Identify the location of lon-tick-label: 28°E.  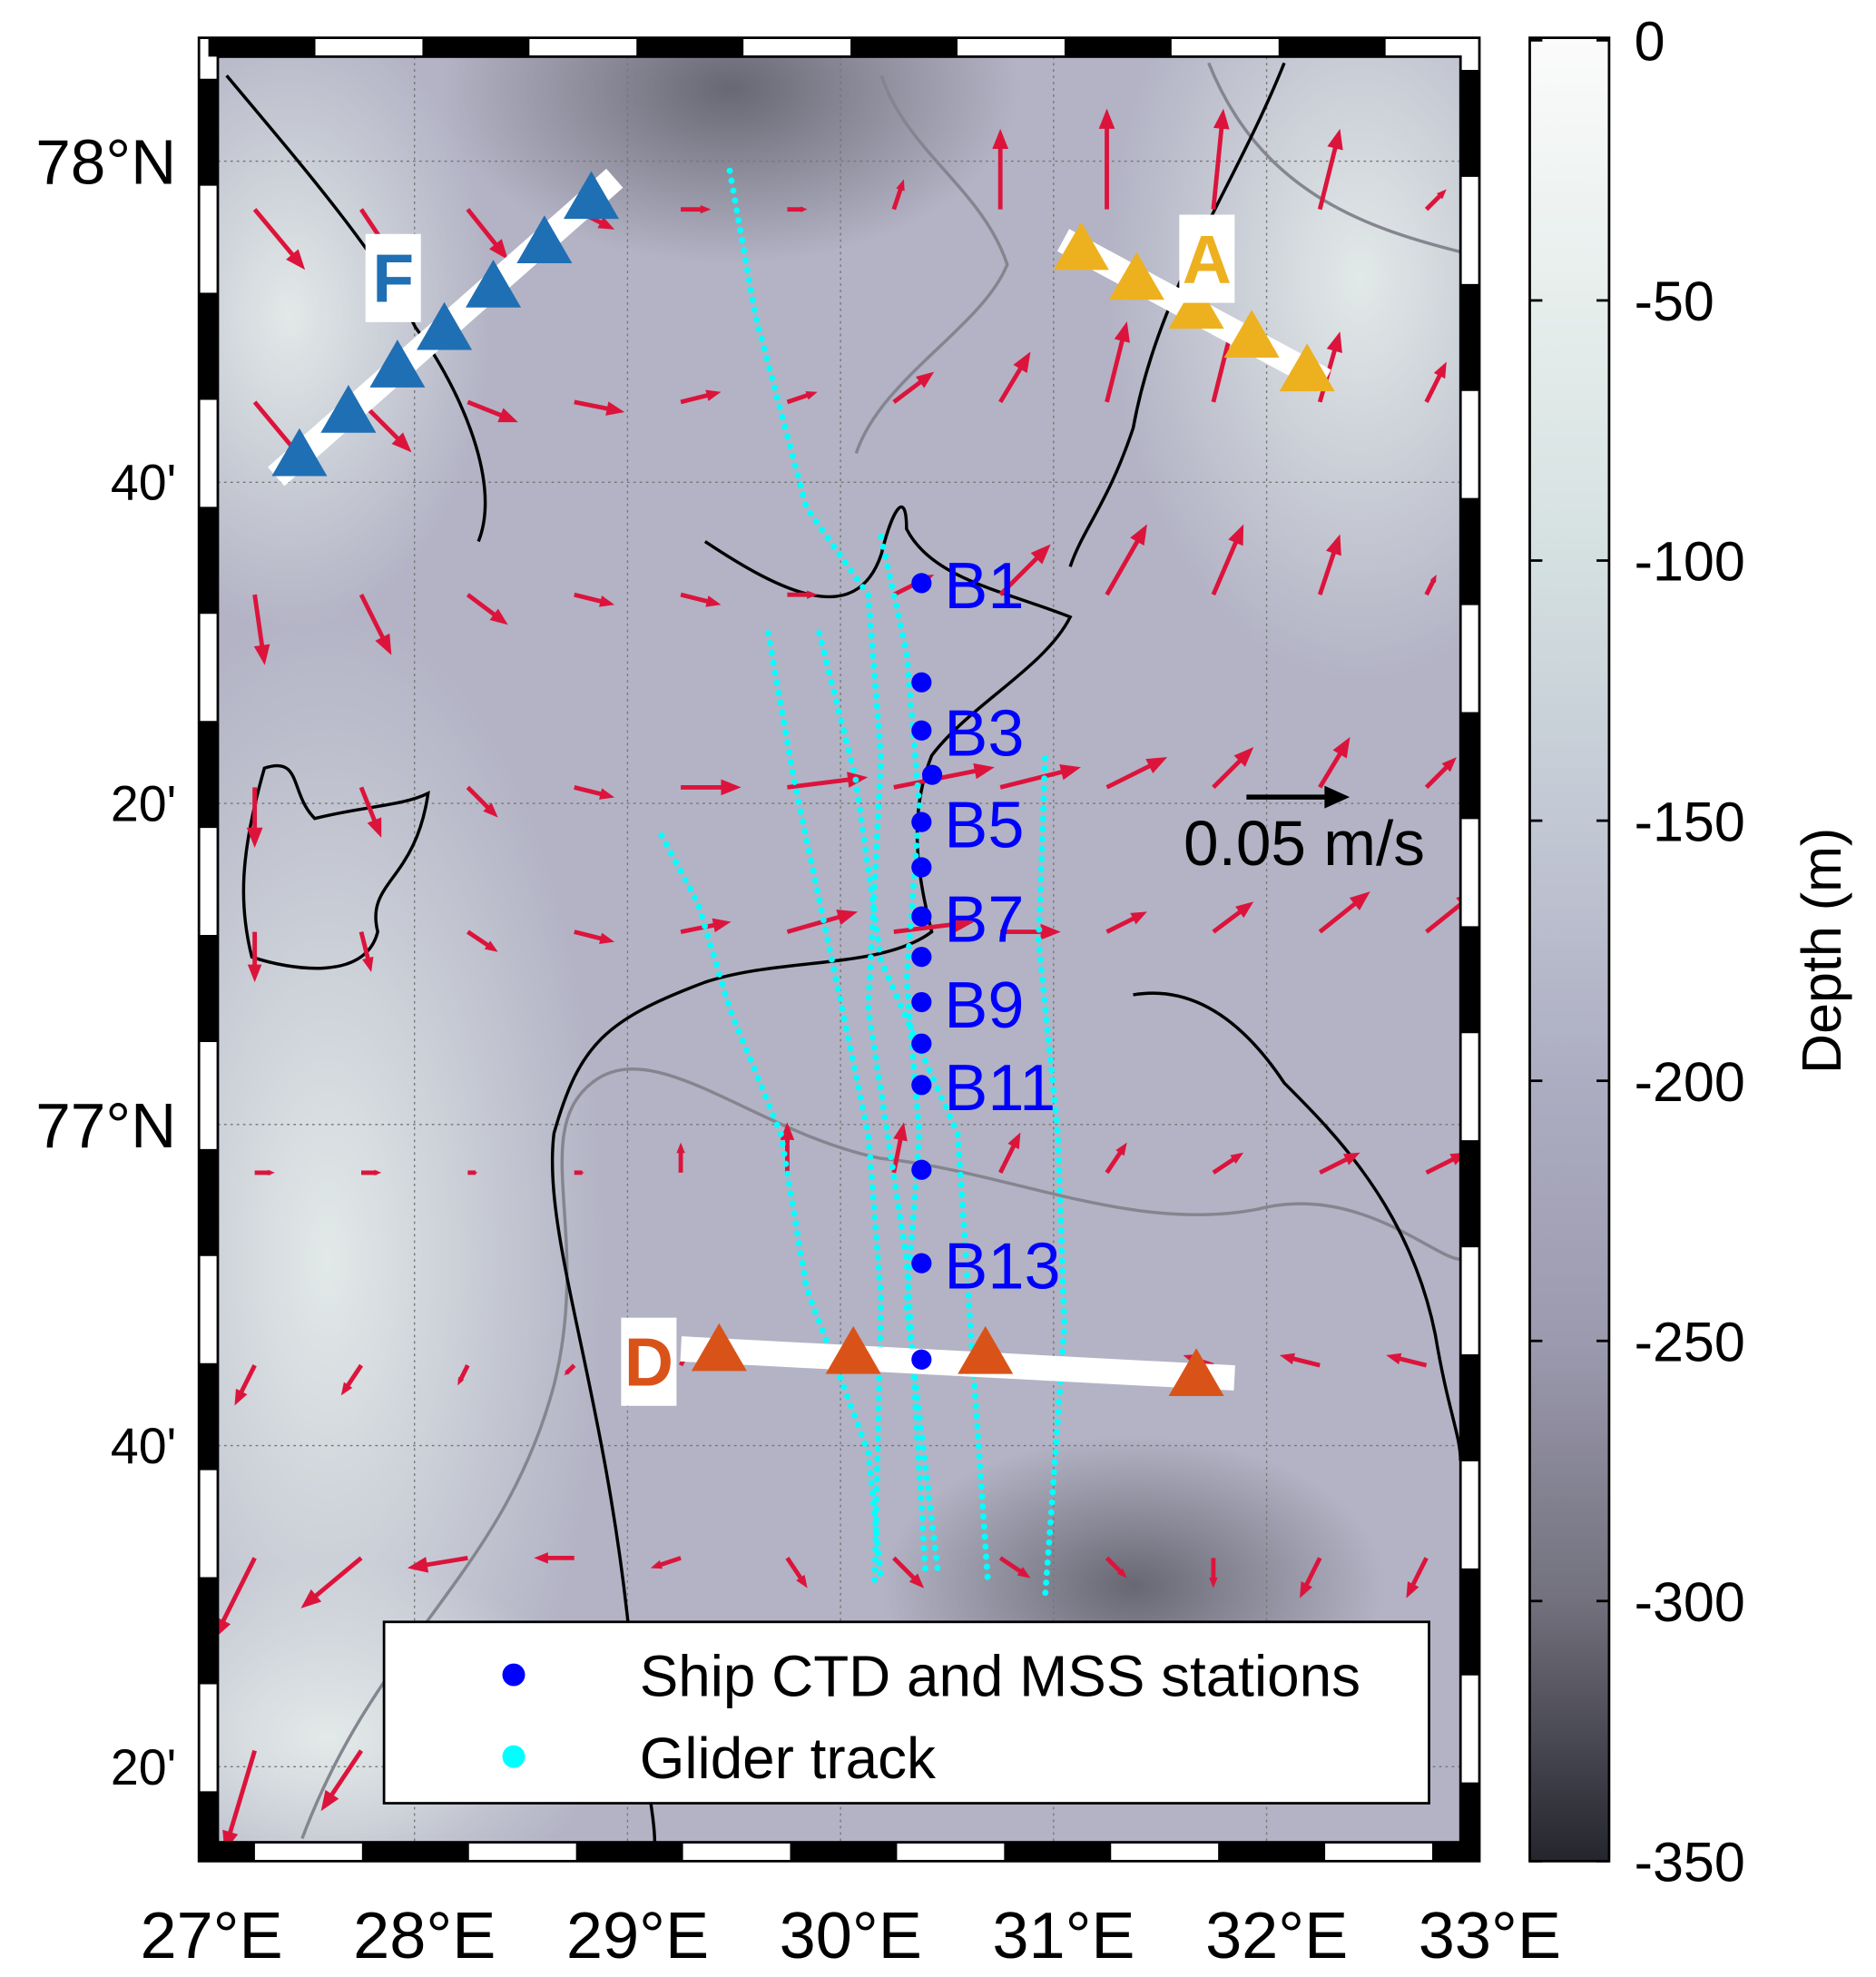
(425, 1936).